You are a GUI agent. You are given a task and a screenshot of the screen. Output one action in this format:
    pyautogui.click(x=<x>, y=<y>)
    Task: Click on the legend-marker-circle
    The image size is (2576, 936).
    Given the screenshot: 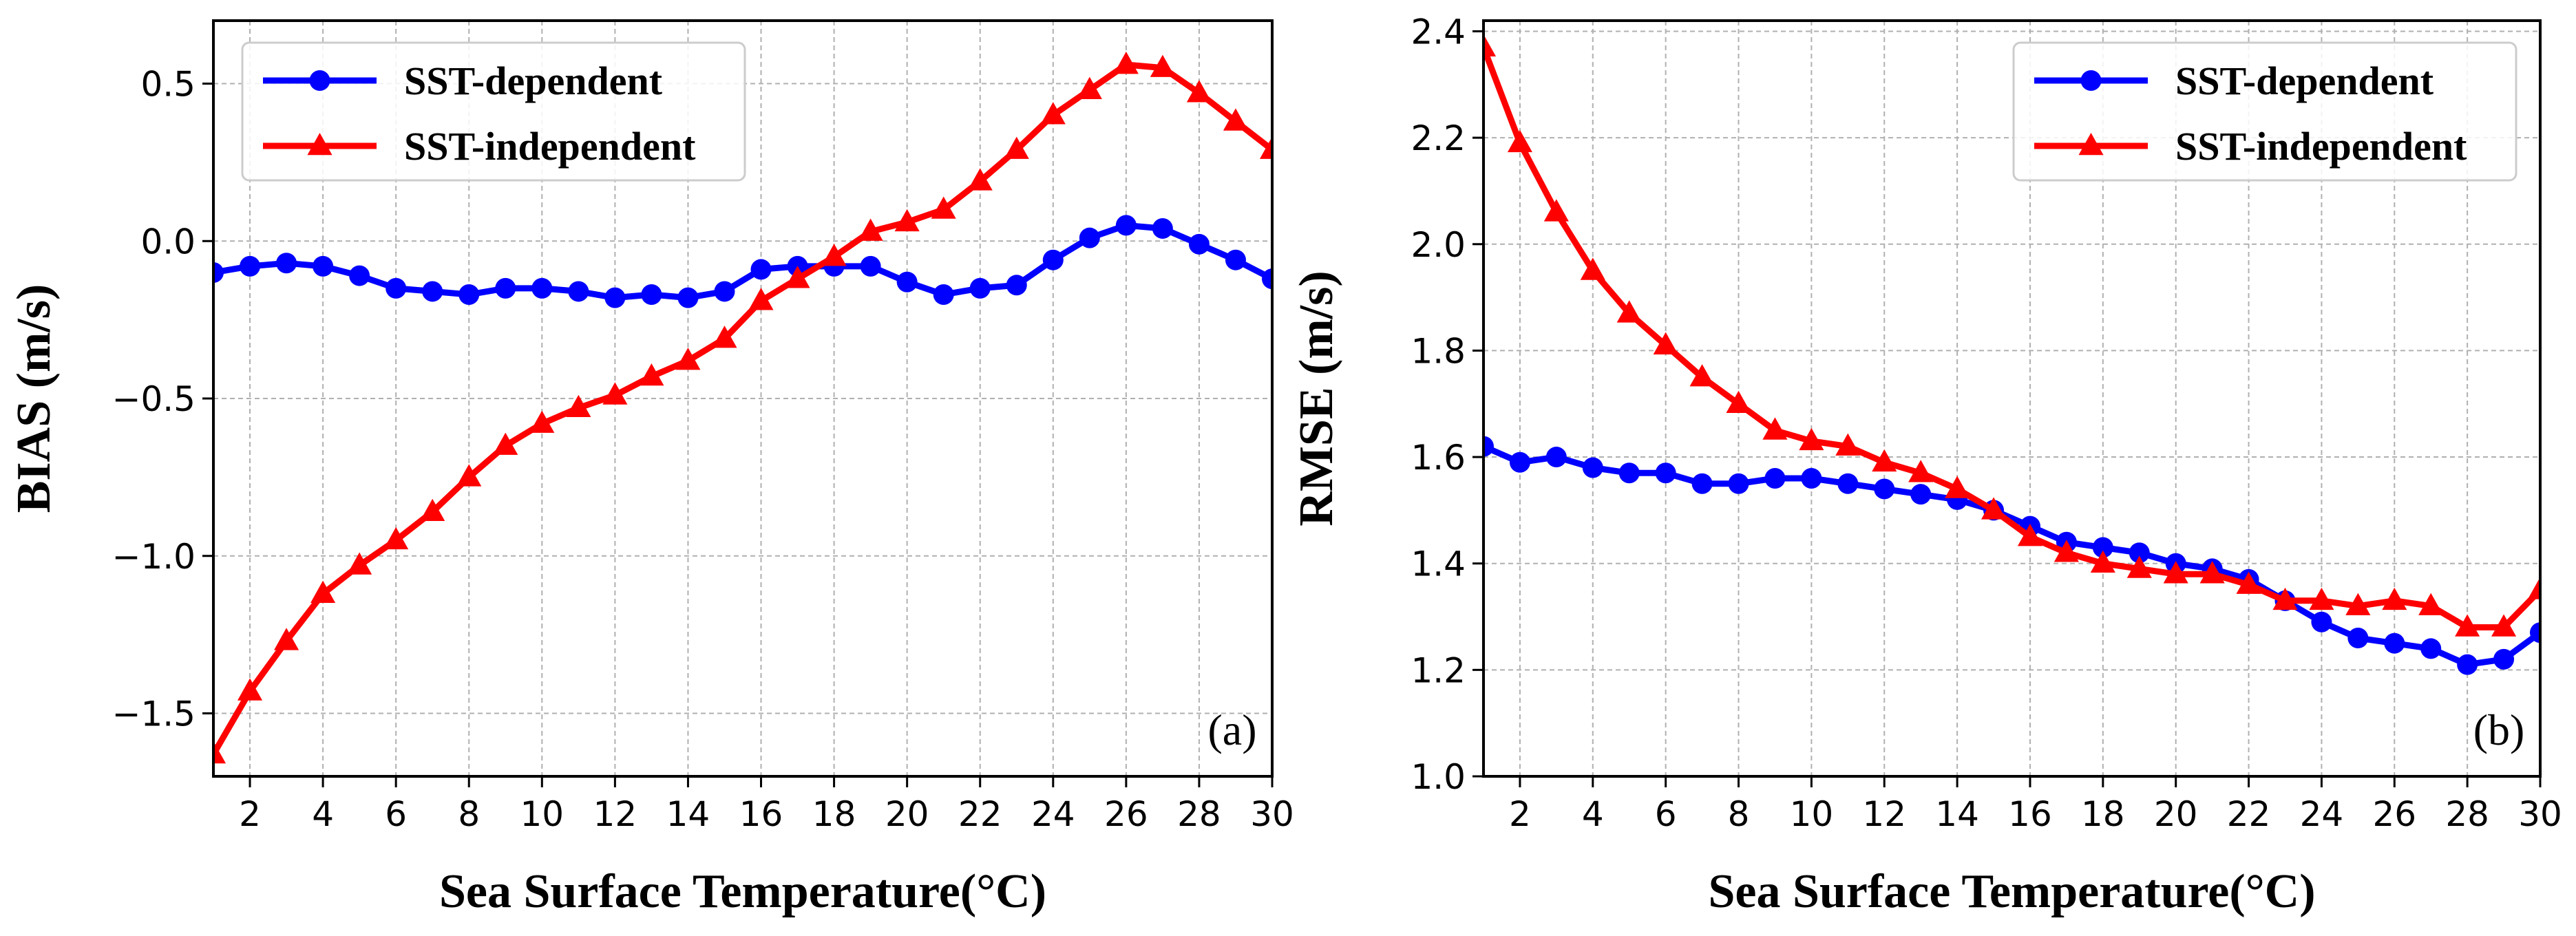 What is the action you would take?
    pyautogui.click(x=2091, y=80)
    